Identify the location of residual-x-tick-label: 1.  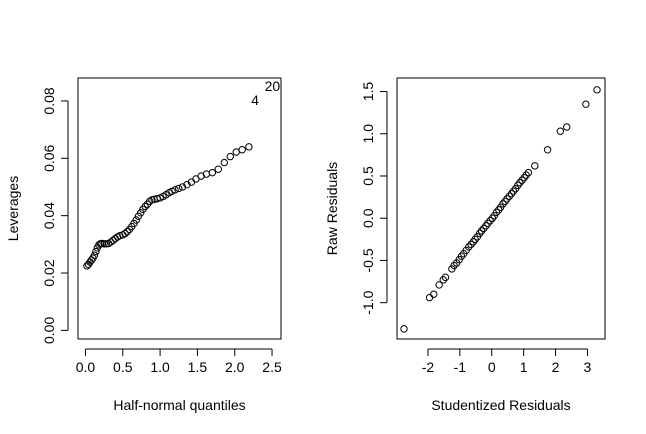
(524, 367).